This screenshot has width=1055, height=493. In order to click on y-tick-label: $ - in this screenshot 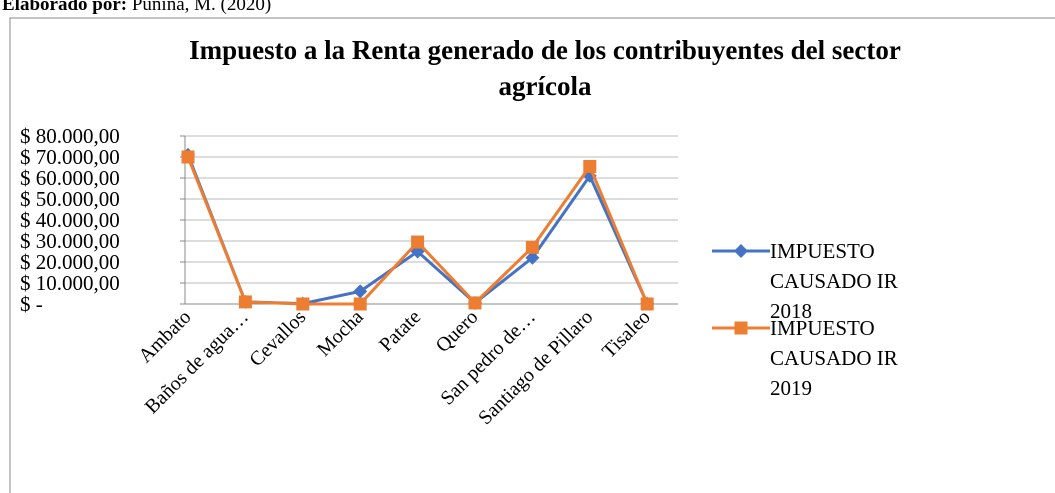, I will do `click(31, 304)`.